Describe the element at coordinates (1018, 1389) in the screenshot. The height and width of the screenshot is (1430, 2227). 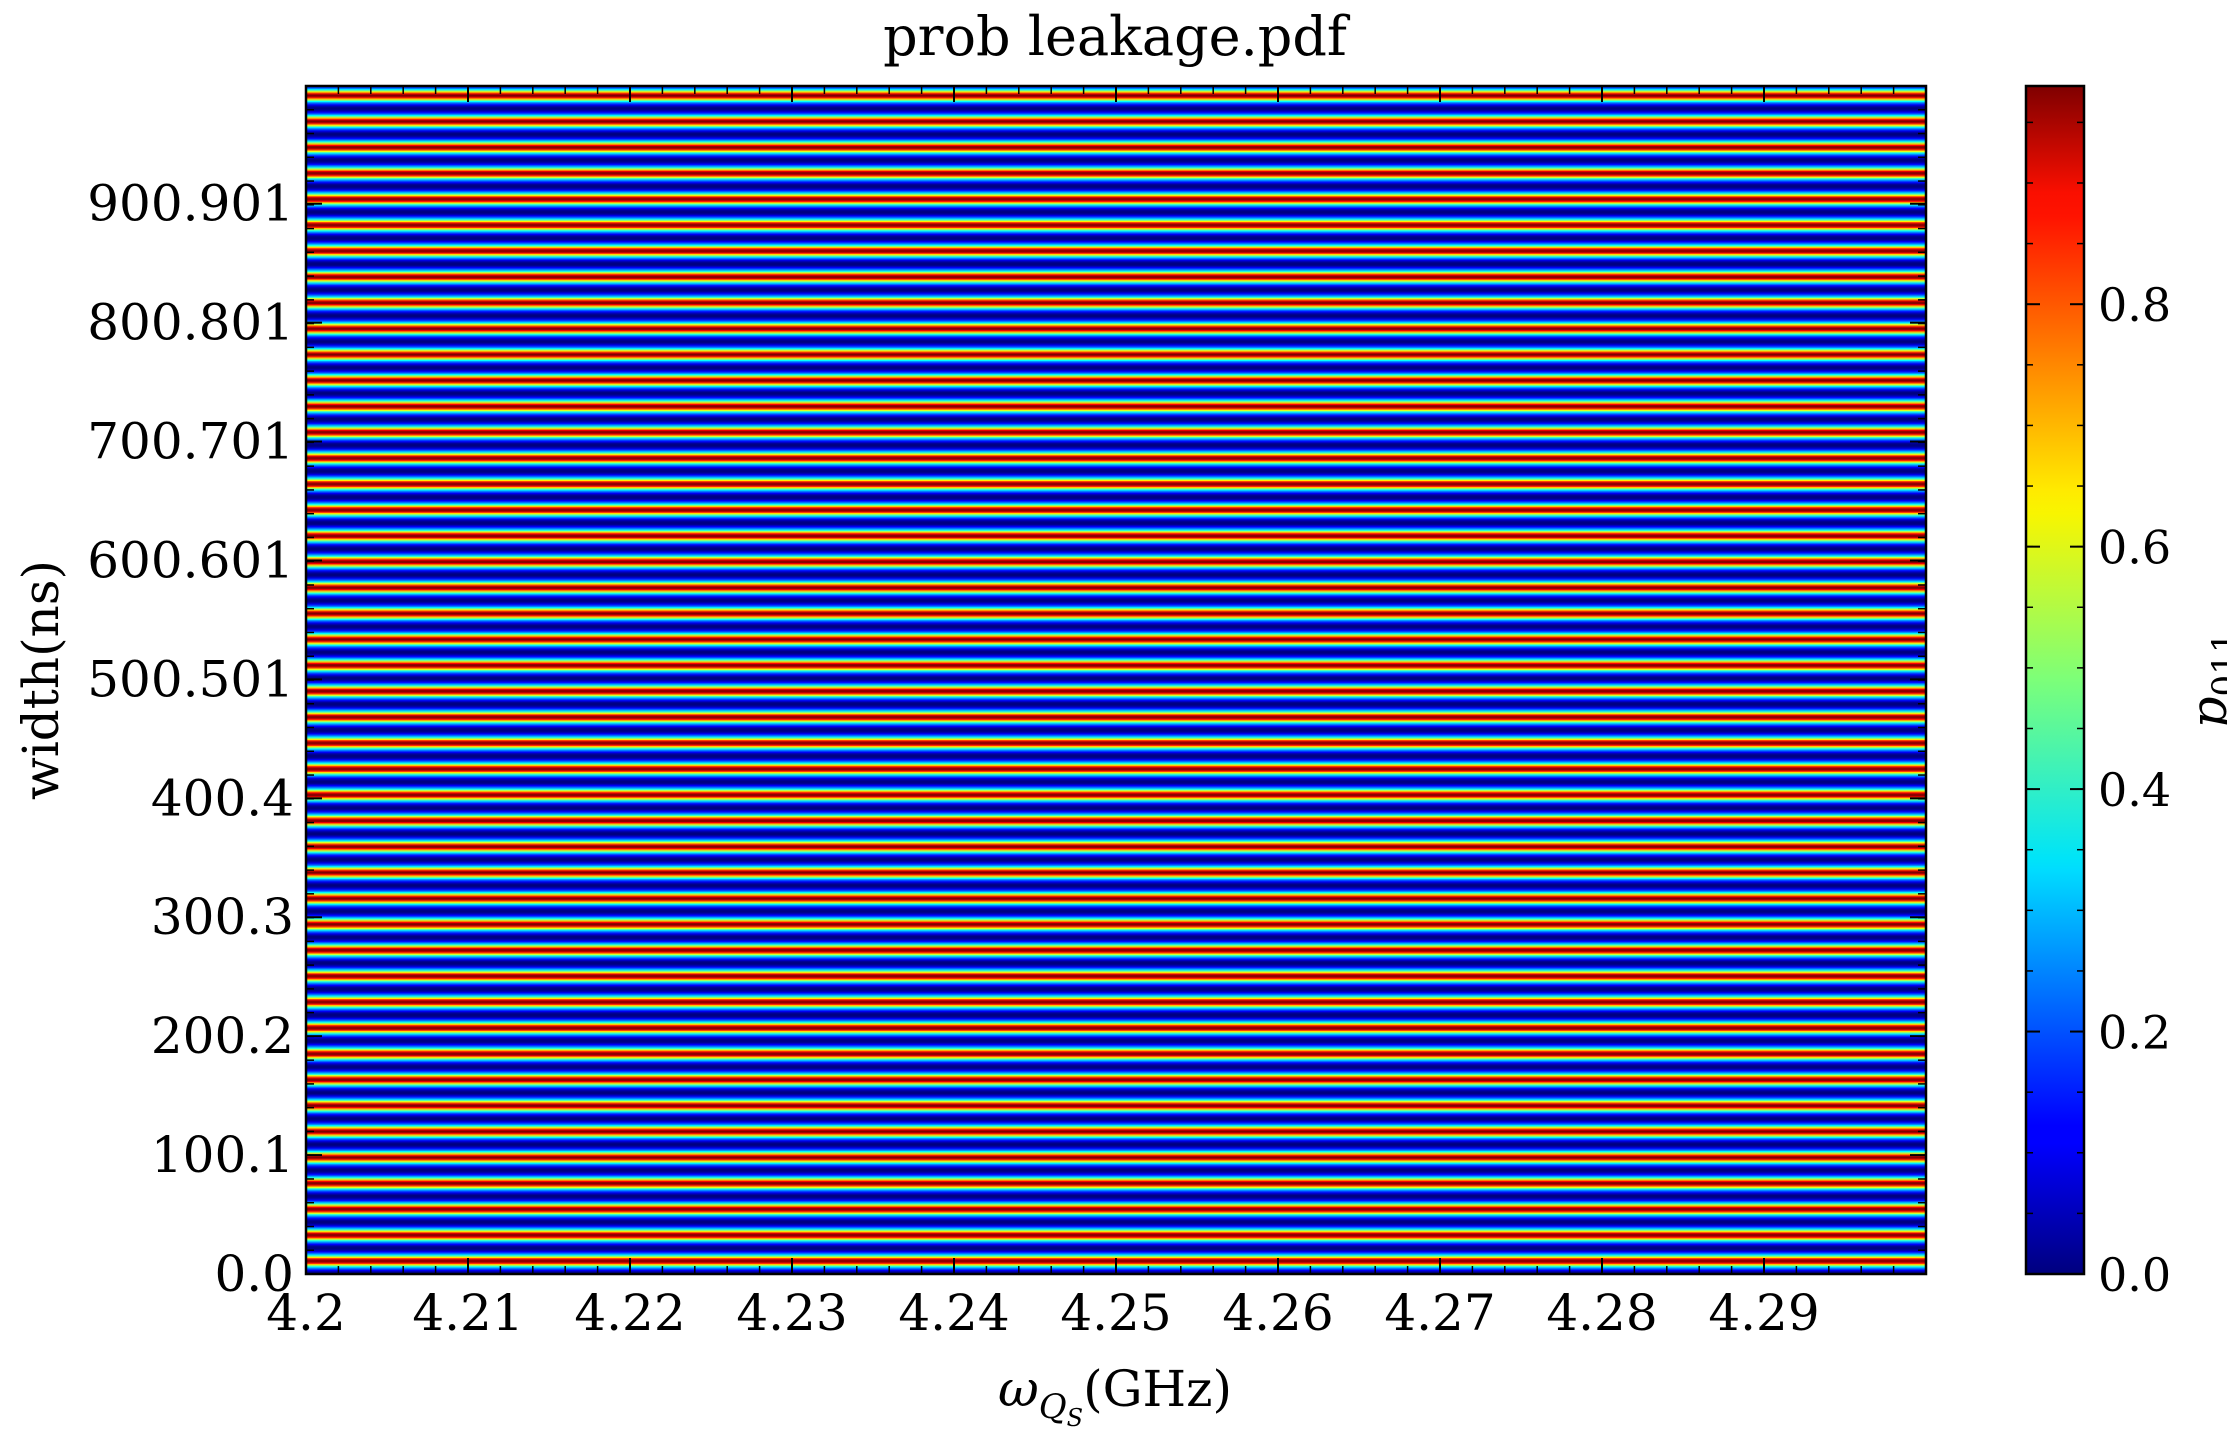
I see `x-axis-label-main: ω` at that location.